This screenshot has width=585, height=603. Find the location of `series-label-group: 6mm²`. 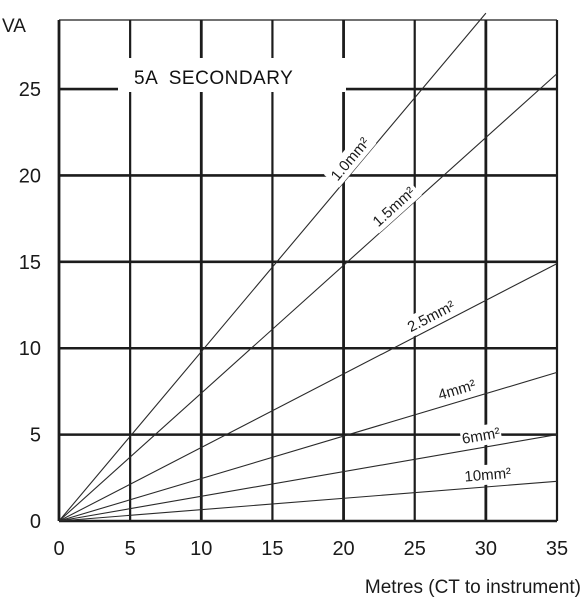

series-label-group: 6mm² is located at coordinates (481, 435).